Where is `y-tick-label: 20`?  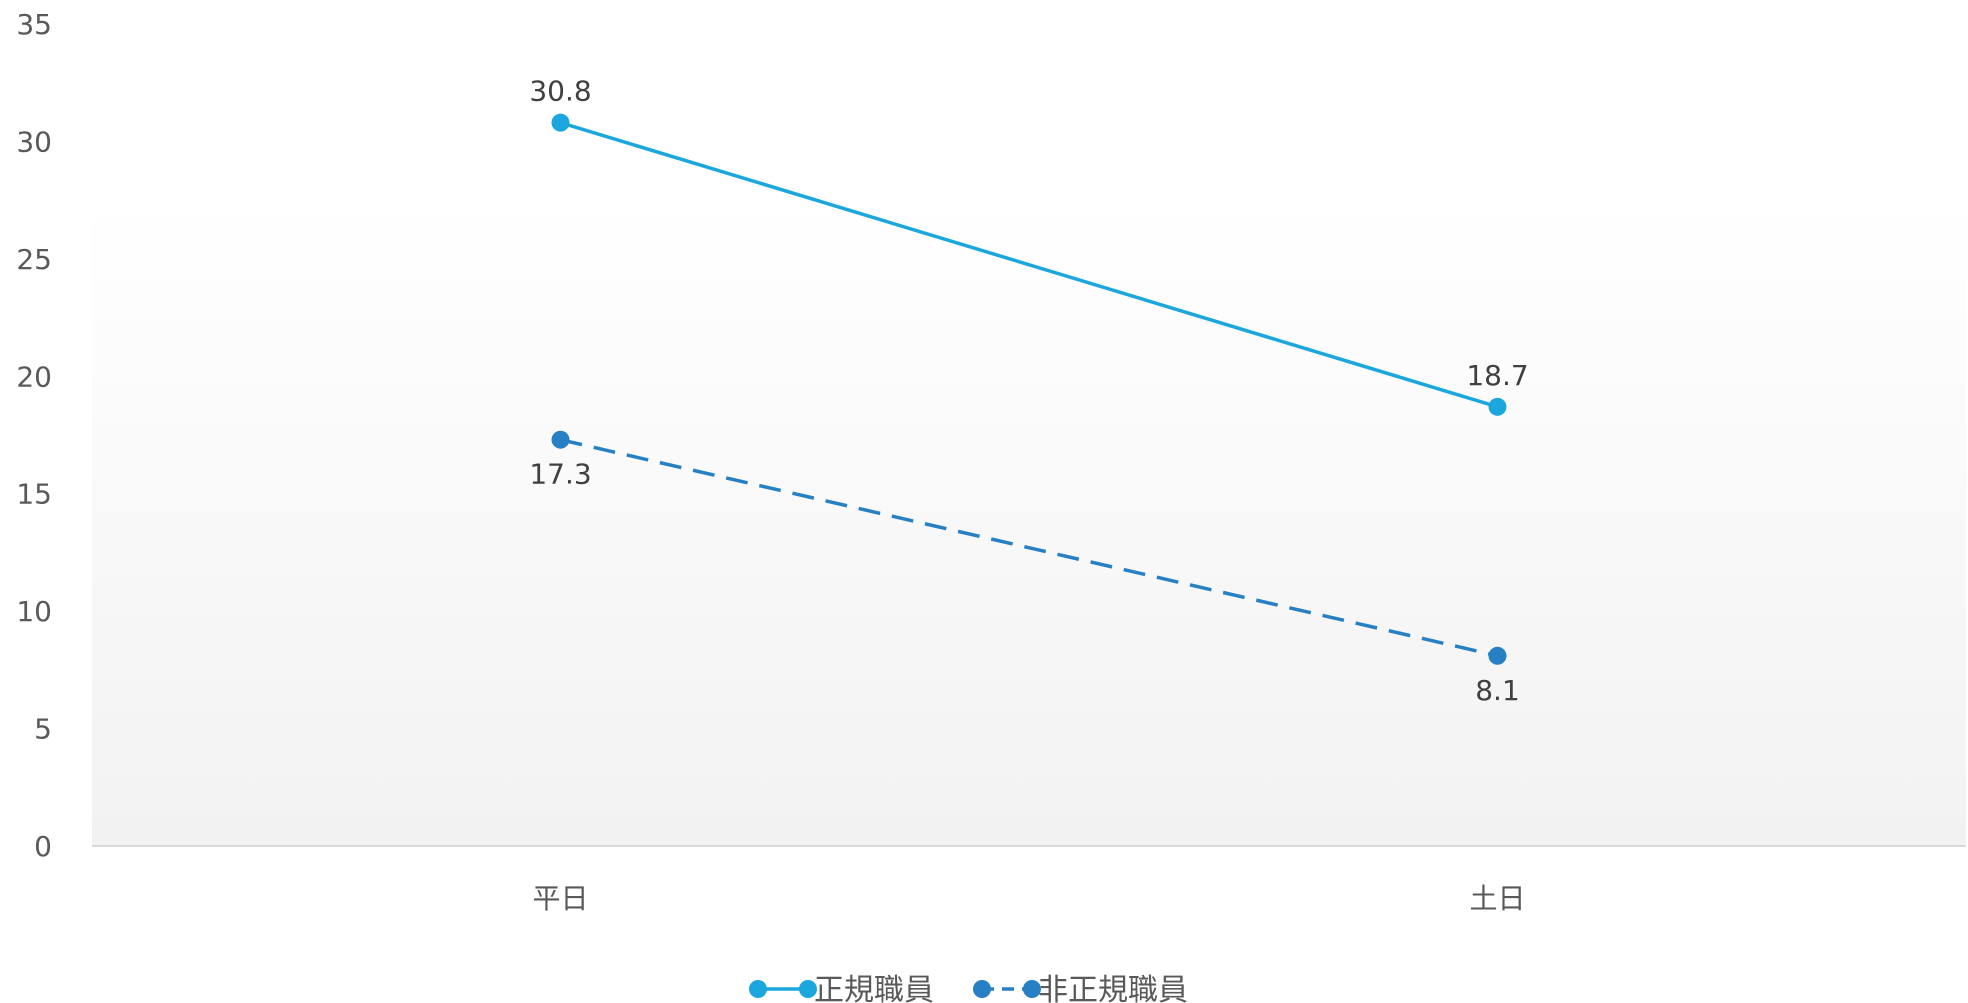 y-tick-label: 20 is located at coordinates (34, 376).